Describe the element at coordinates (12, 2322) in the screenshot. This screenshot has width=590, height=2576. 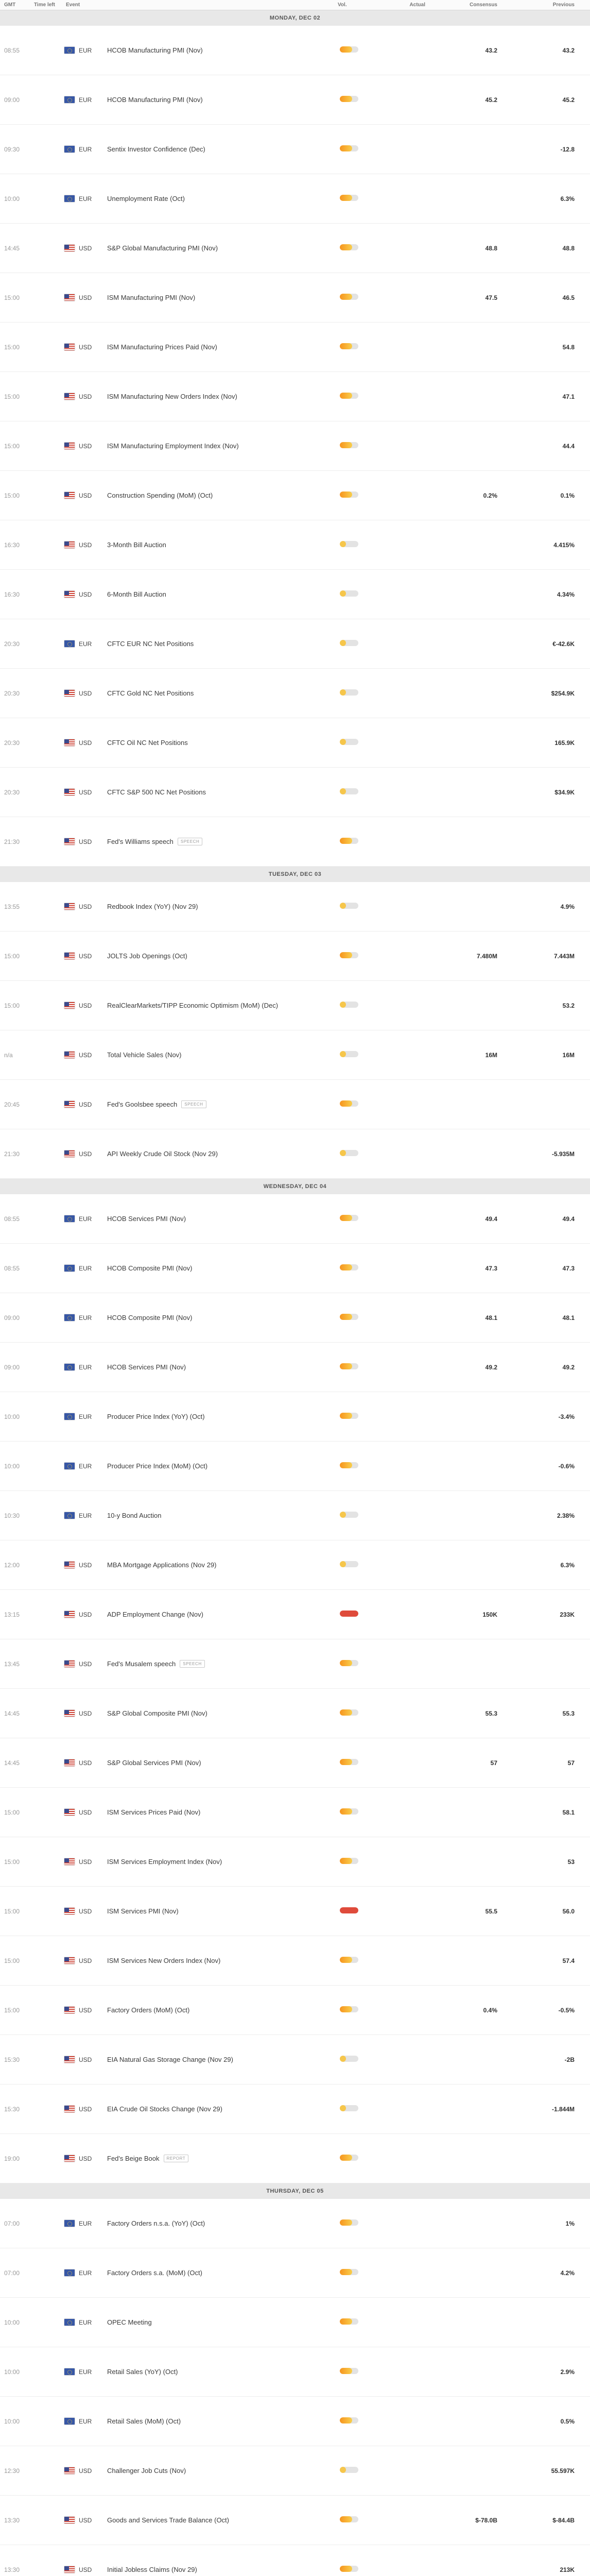
I see `event-time: 10:00` at that location.